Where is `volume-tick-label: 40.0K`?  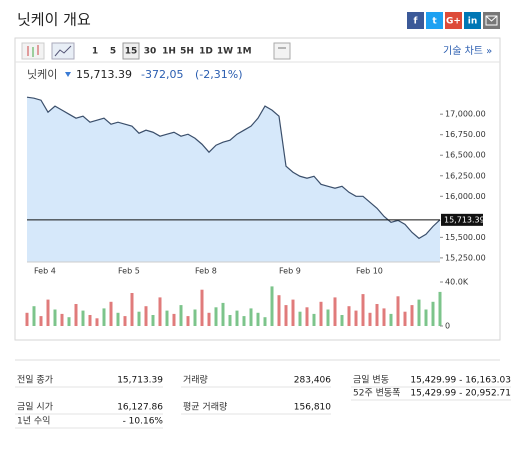 volume-tick-label: 40.0K is located at coordinates (457, 282).